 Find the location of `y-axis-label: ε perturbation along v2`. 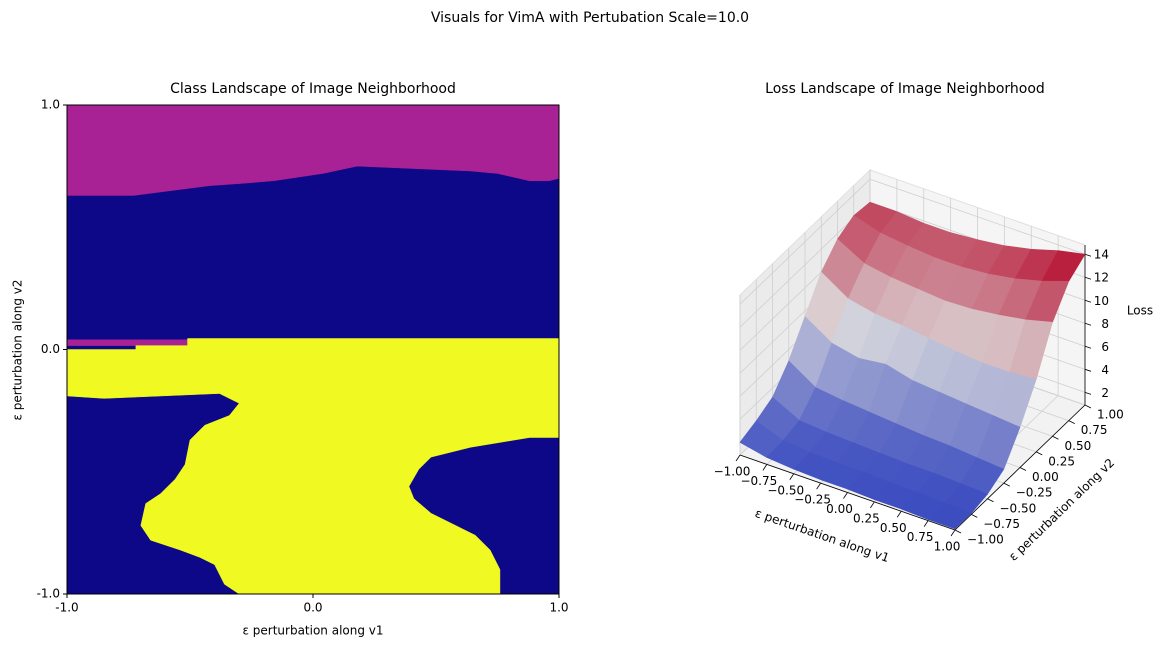

y-axis-label: ε perturbation along v2 is located at coordinates (18, 349).